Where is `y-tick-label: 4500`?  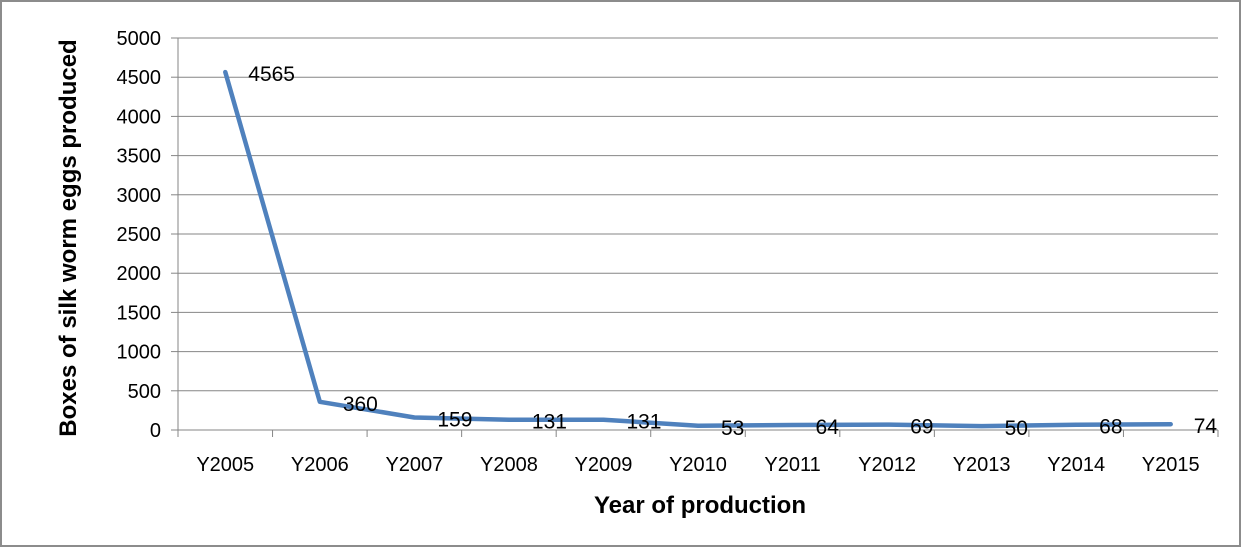
y-tick-label: 4500 is located at coordinates (139, 78).